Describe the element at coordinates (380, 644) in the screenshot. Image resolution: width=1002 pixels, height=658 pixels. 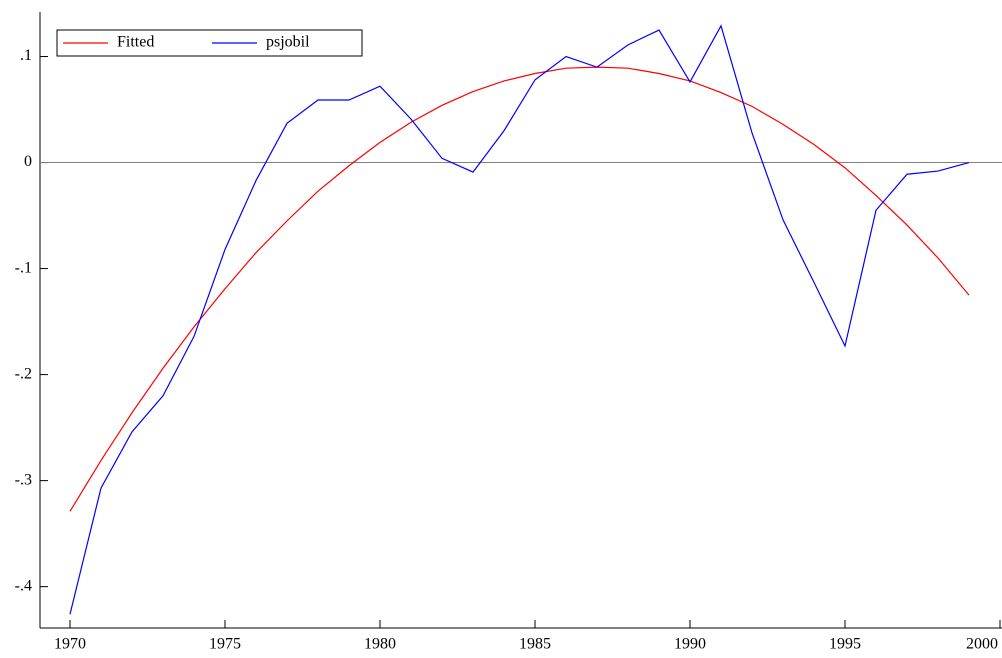
I see `x-tick-label: 1980` at that location.